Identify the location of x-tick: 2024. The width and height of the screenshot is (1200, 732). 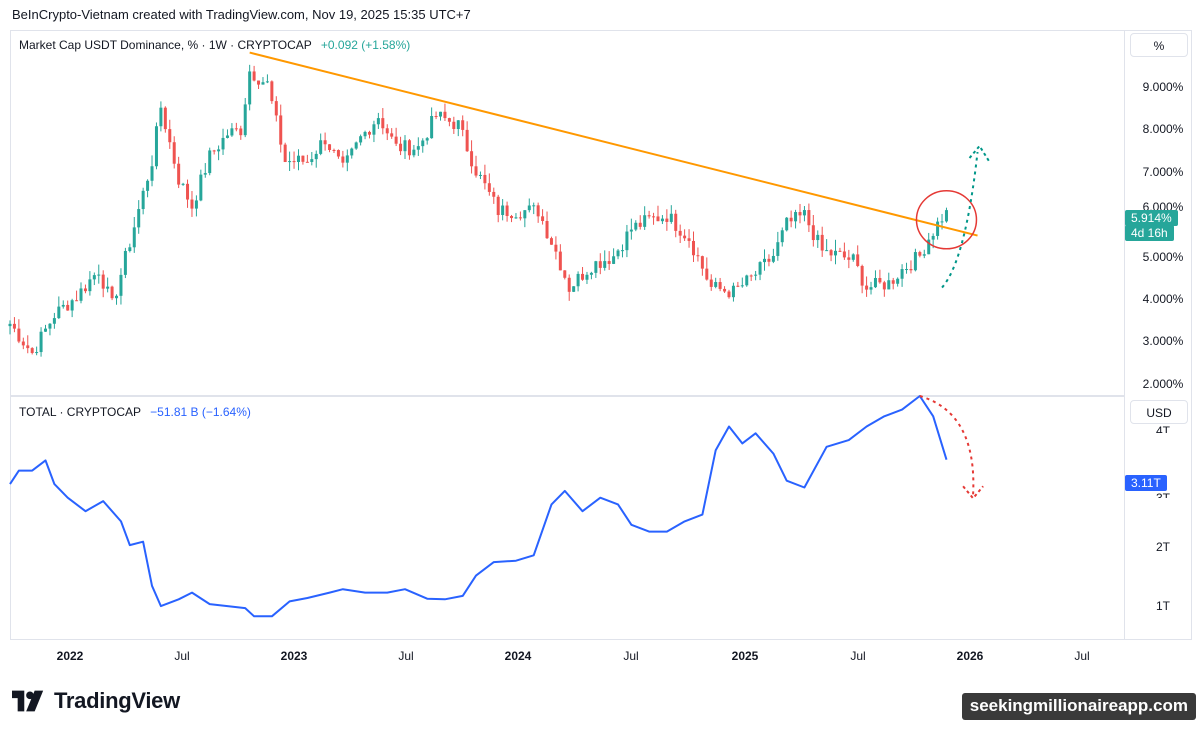
(518, 656).